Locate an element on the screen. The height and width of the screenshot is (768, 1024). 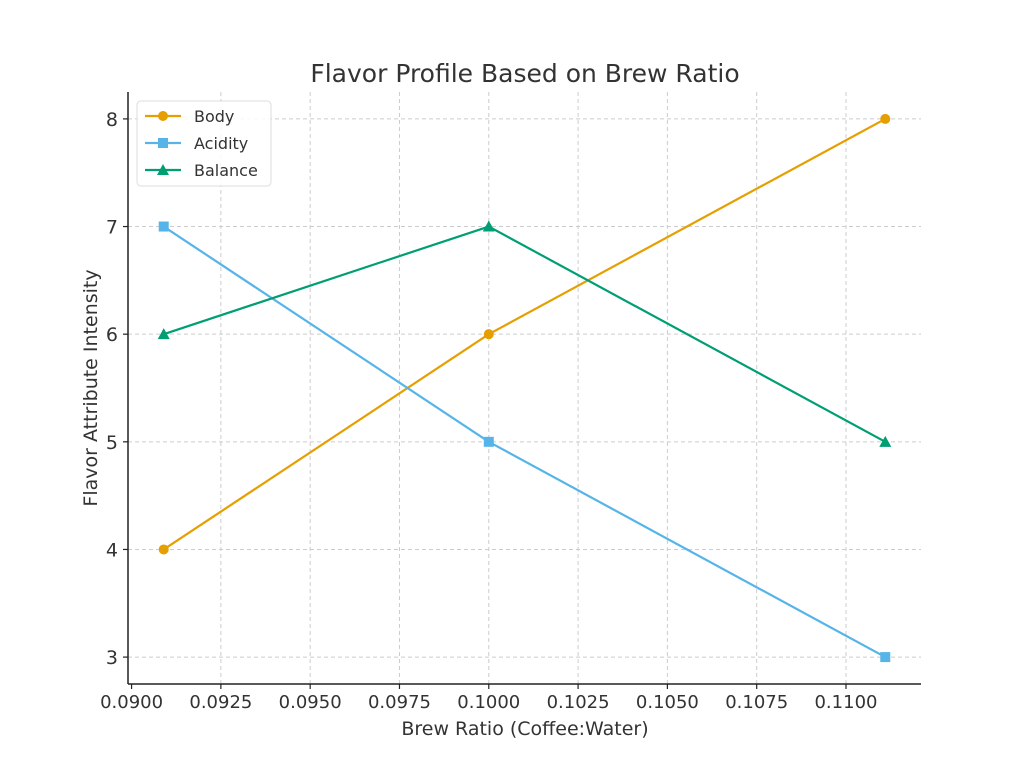
y-tick-label: 3 is located at coordinates (112, 658).